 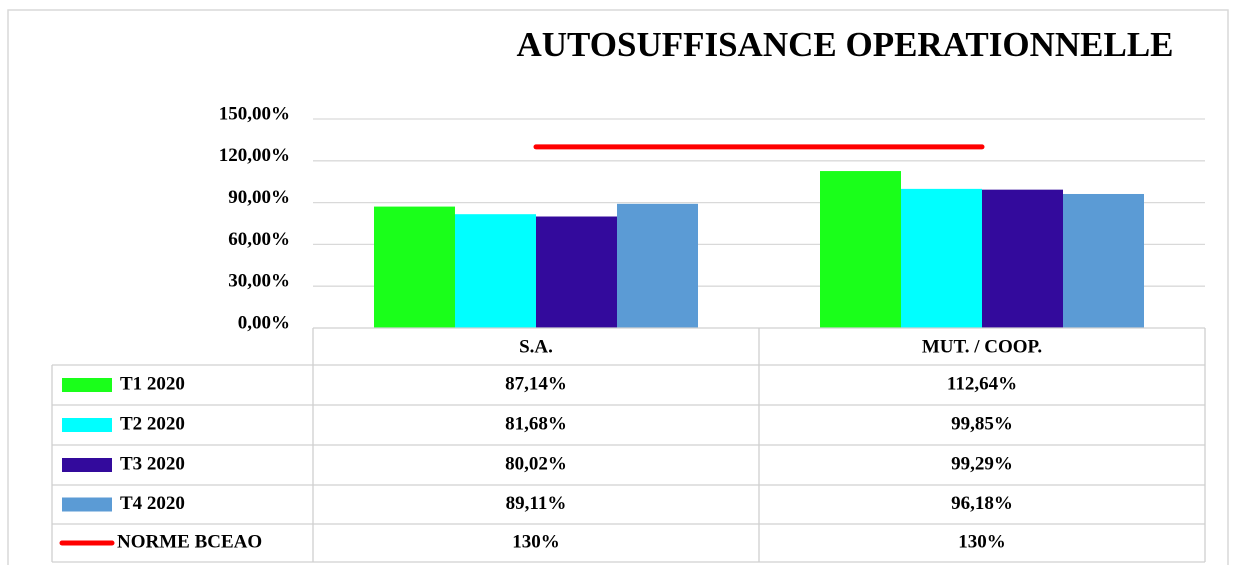 I want to click on y-tick-label: 150,00%, so click(x=254, y=113).